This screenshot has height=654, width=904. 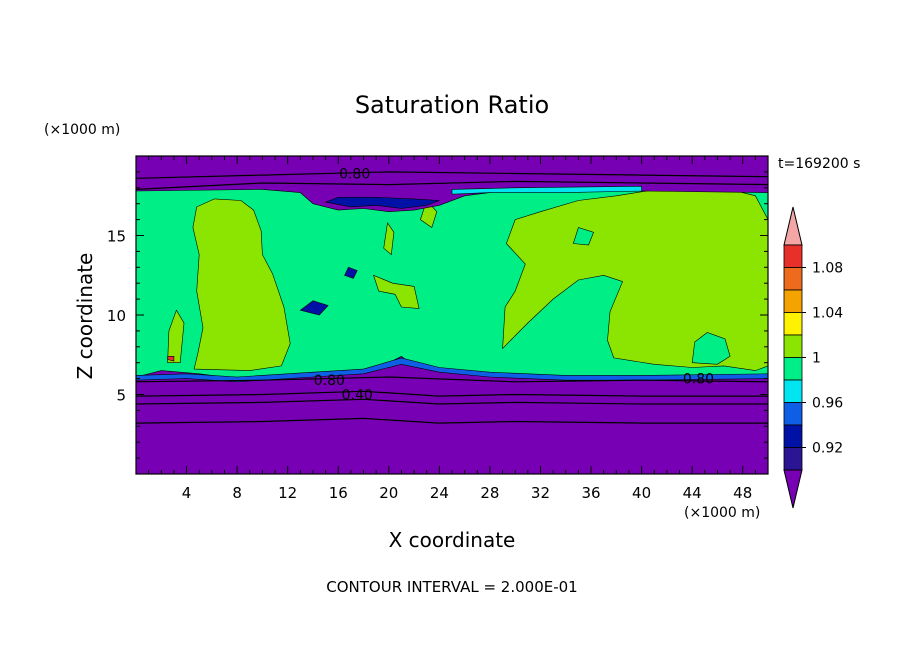 I want to click on colorbar-label: 1.08, so click(x=827, y=269).